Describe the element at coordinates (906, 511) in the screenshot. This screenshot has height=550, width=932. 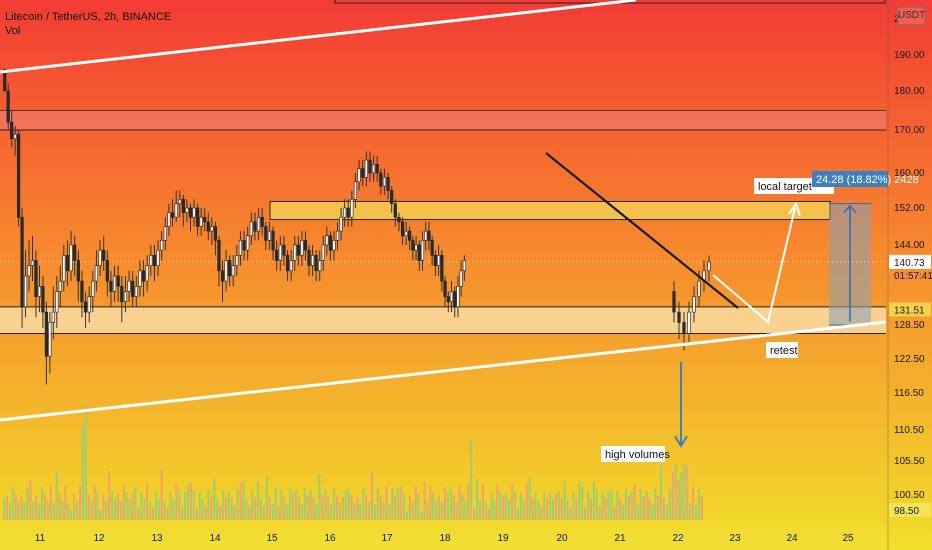
I see `bottom-price-badge: 98.50` at that location.